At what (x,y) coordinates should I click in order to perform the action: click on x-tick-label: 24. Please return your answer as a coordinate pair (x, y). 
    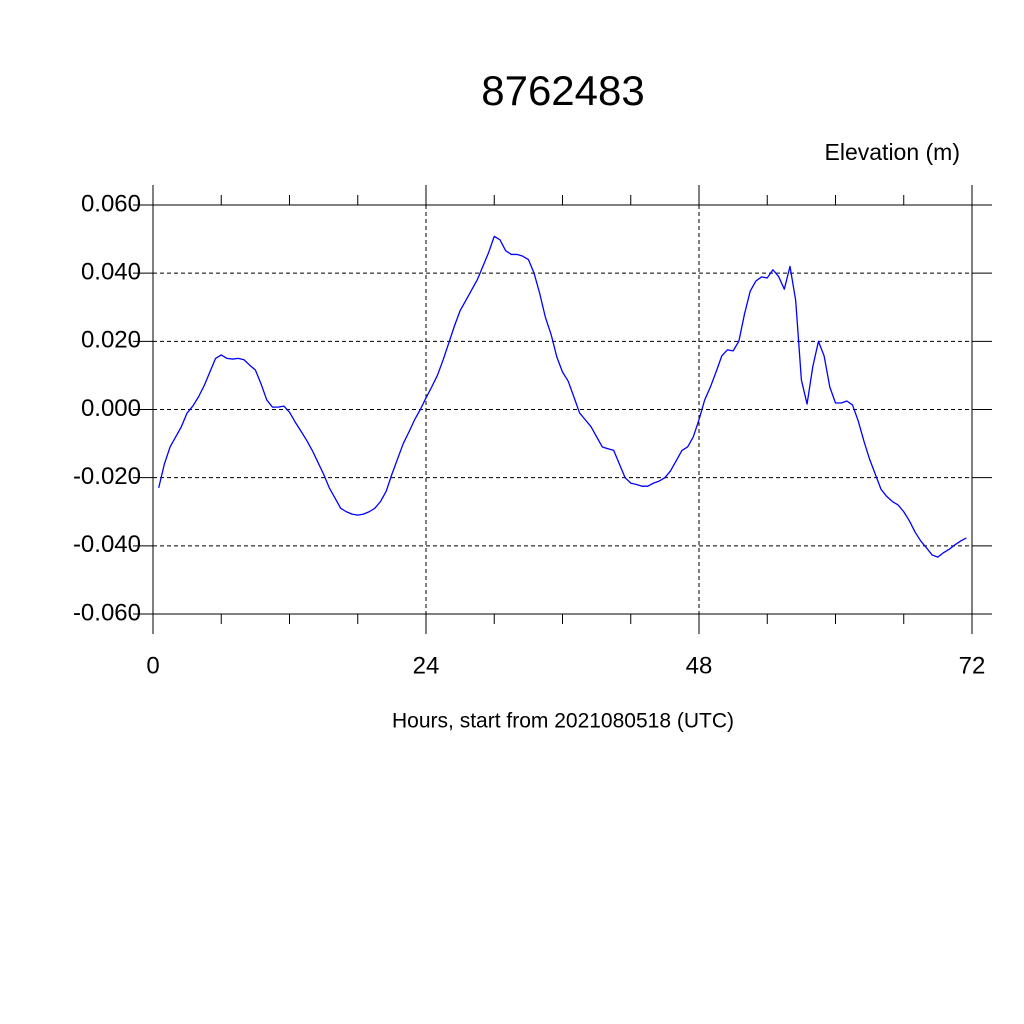
    Looking at the image, I should click on (426, 665).